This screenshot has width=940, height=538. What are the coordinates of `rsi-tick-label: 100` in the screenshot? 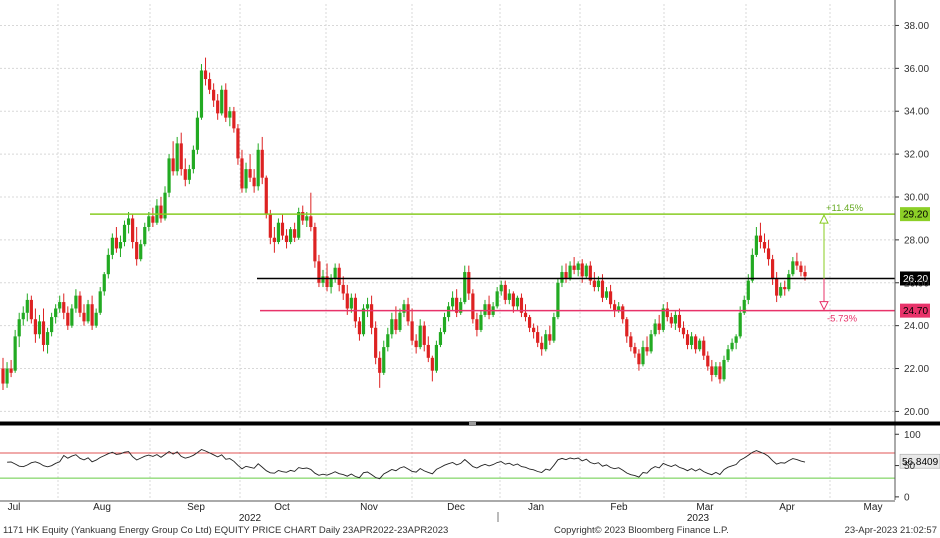 It's located at (912, 435).